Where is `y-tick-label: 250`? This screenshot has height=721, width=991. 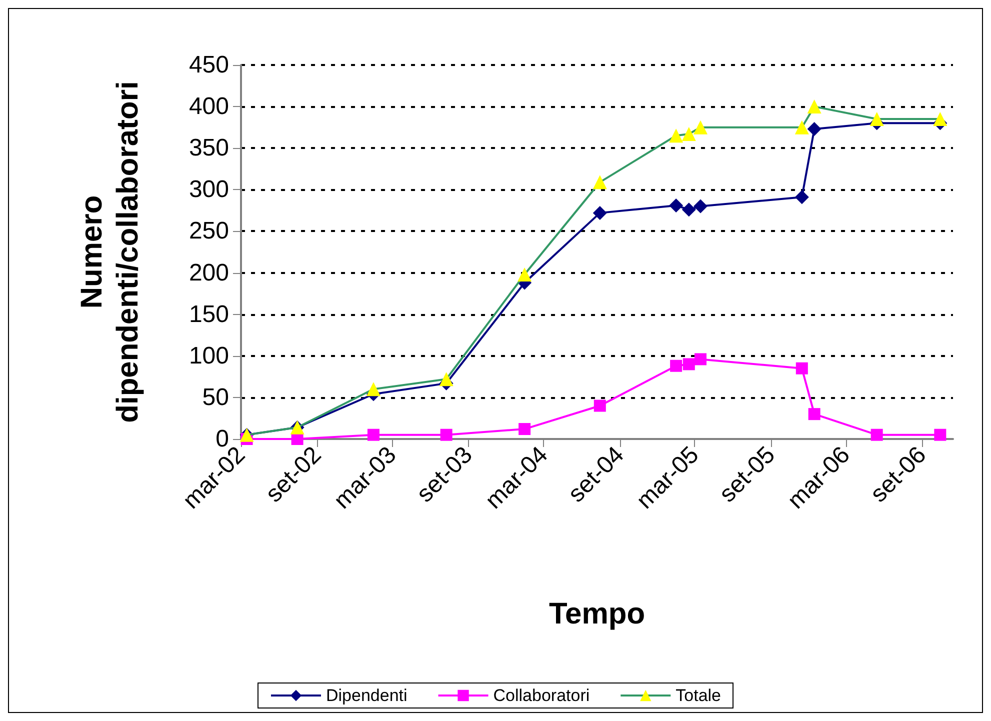 y-tick-label: 250 is located at coordinates (208, 231).